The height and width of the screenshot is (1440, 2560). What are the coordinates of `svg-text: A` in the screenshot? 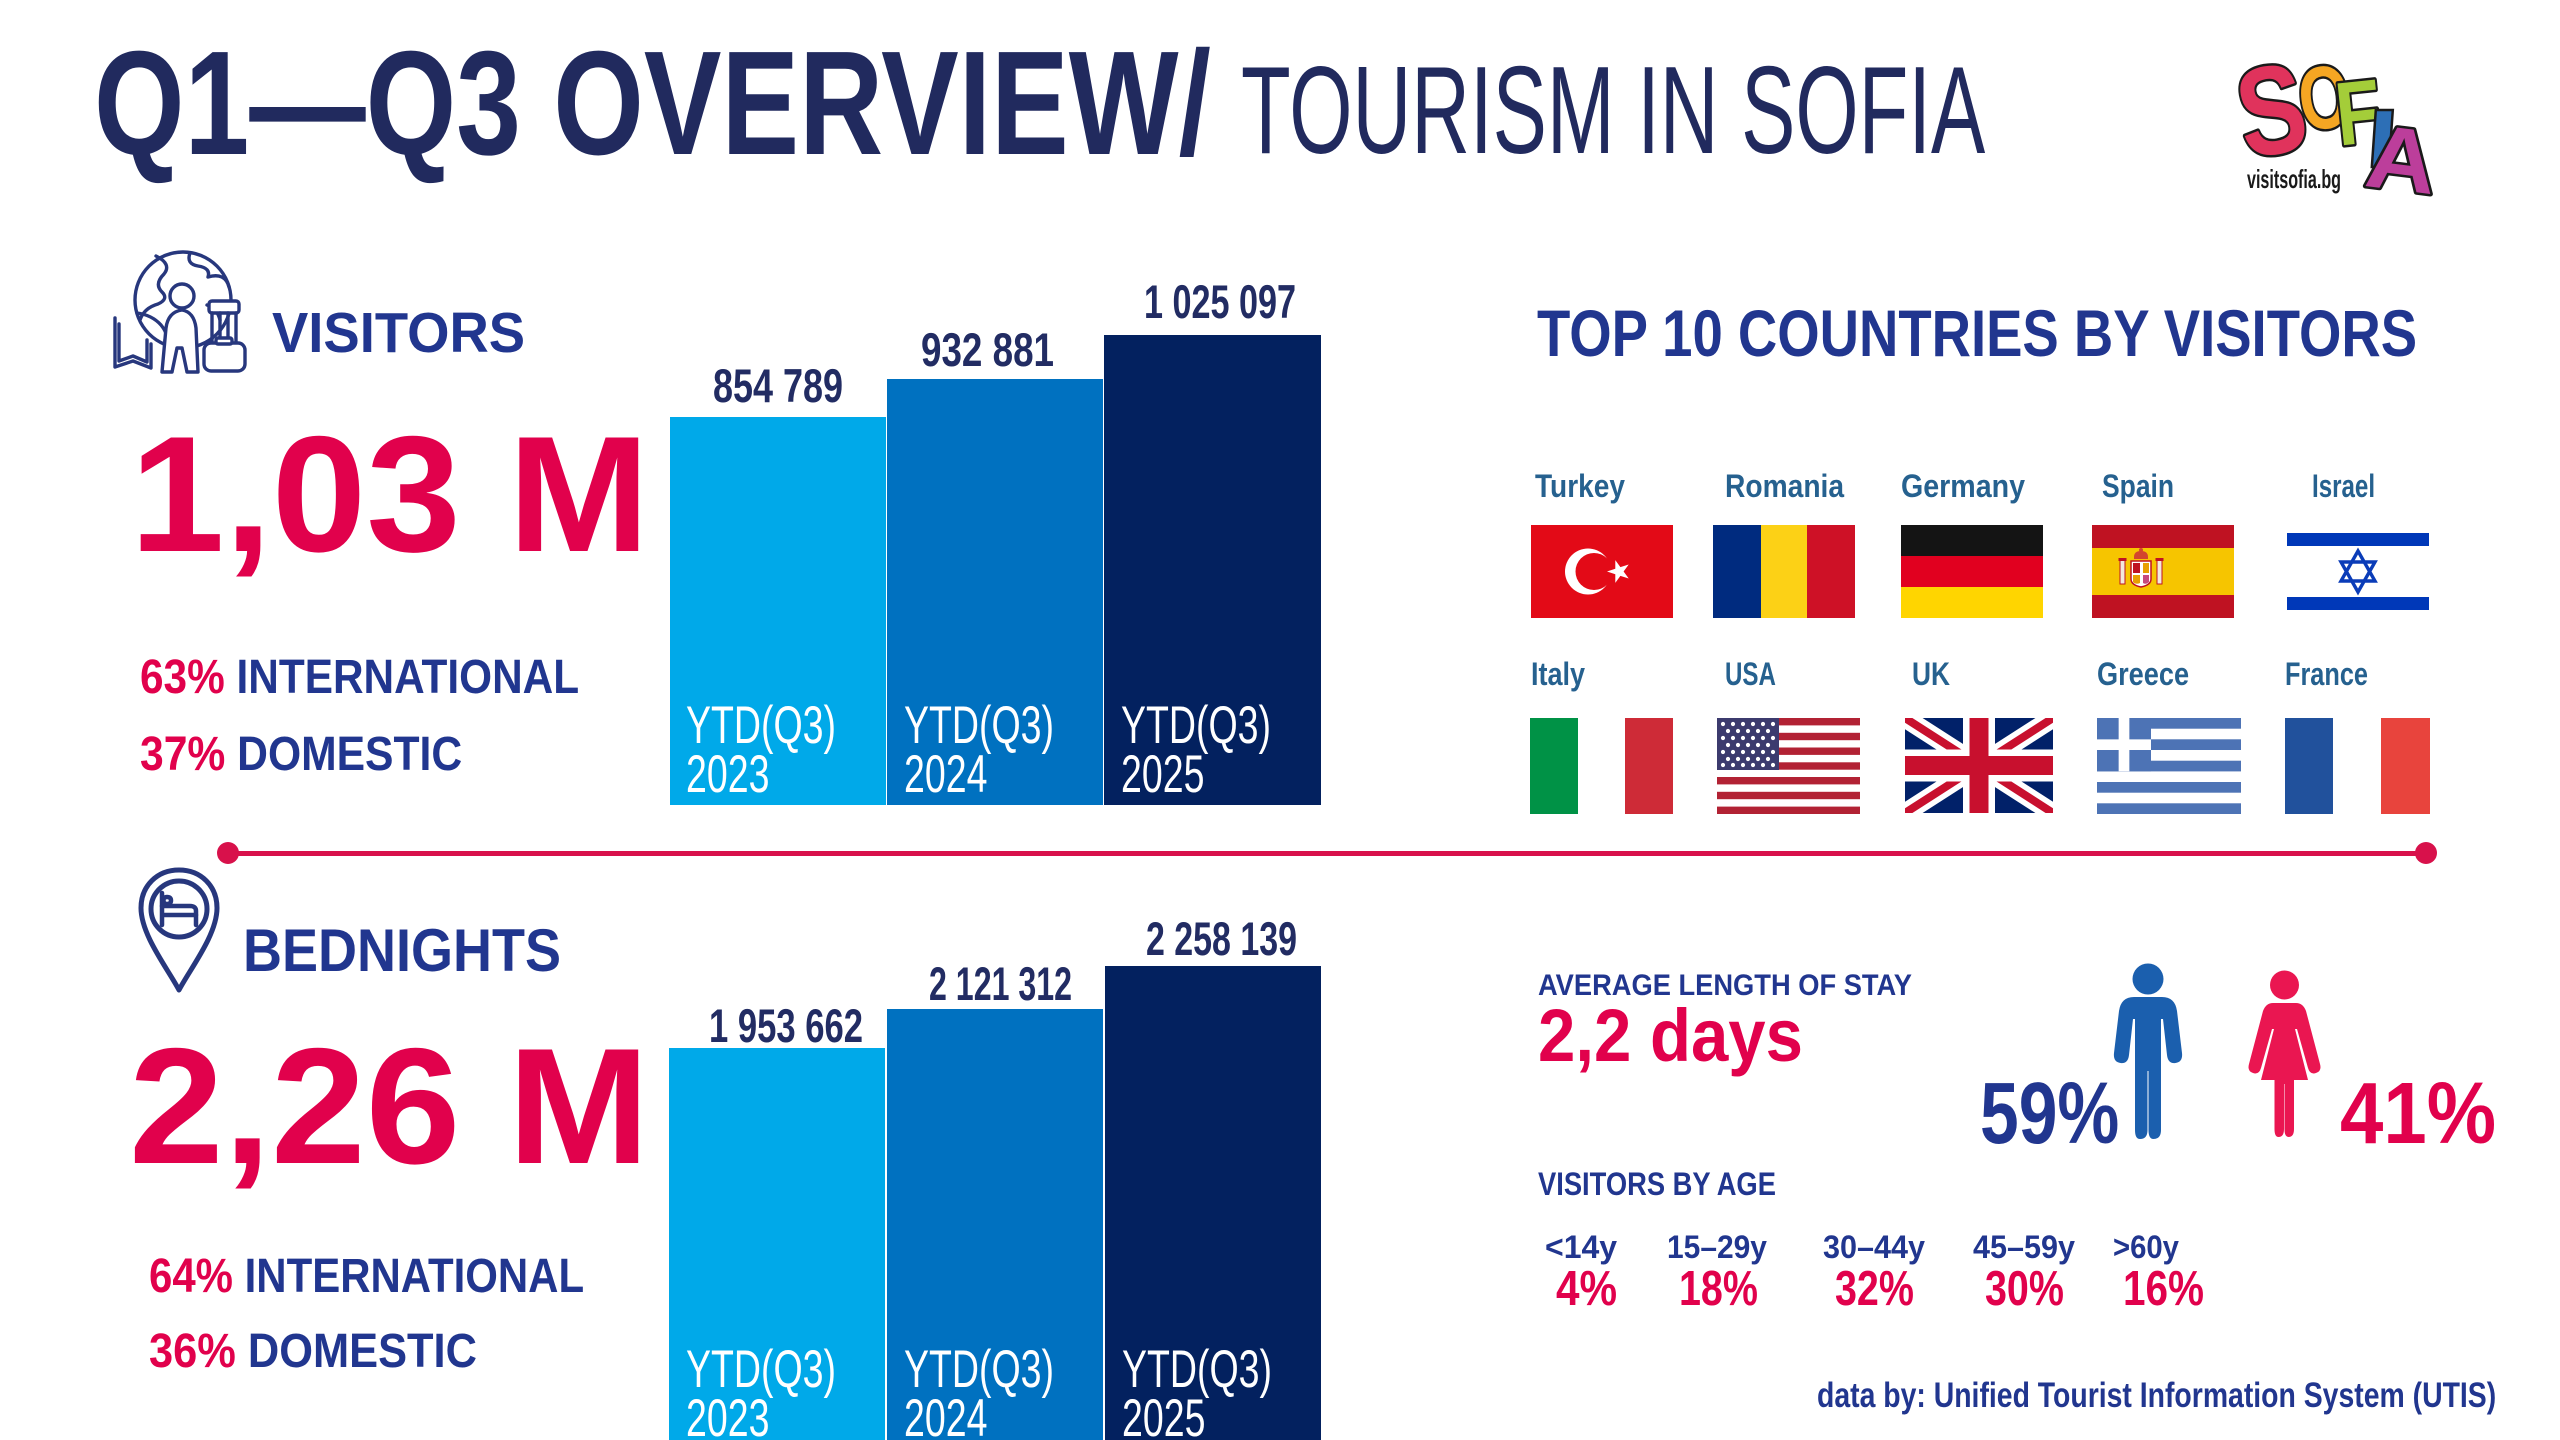 It's located at (2402, 157).